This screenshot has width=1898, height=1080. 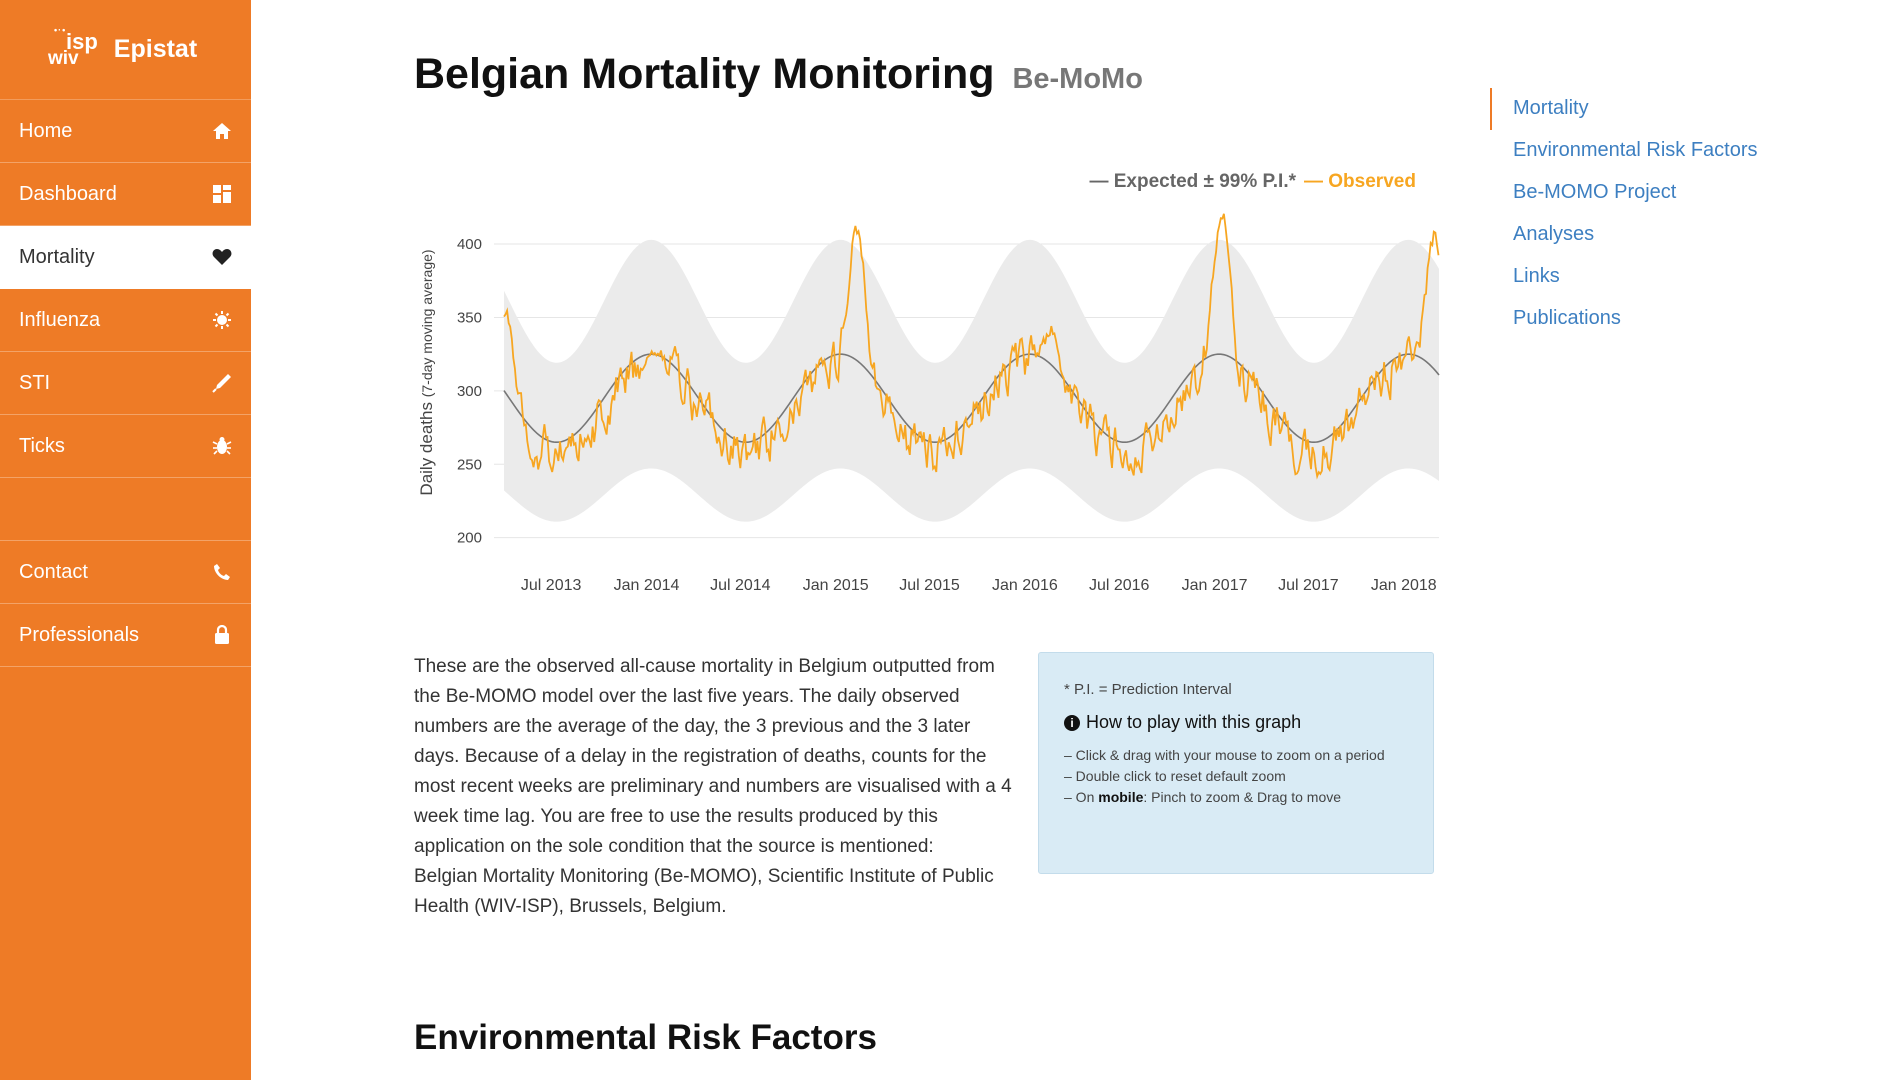 I want to click on help-heading: i How to play with this graph, so click(x=1236, y=722).